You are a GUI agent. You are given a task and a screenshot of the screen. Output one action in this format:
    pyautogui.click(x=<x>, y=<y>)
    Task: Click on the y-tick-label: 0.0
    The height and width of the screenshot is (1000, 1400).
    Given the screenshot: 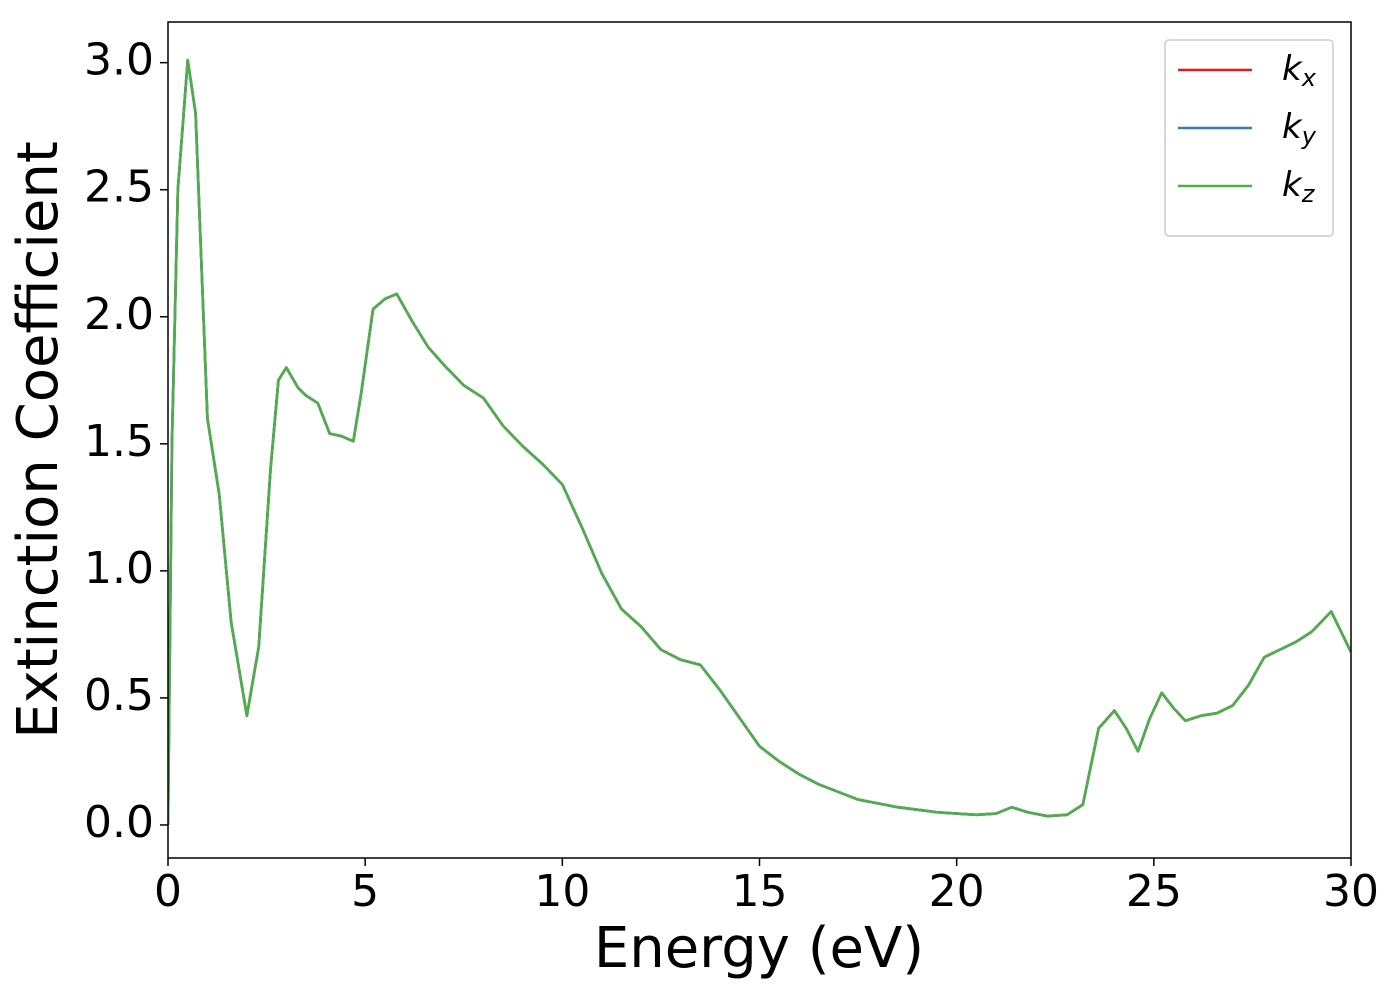 What is the action you would take?
    pyautogui.click(x=119, y=822)
    